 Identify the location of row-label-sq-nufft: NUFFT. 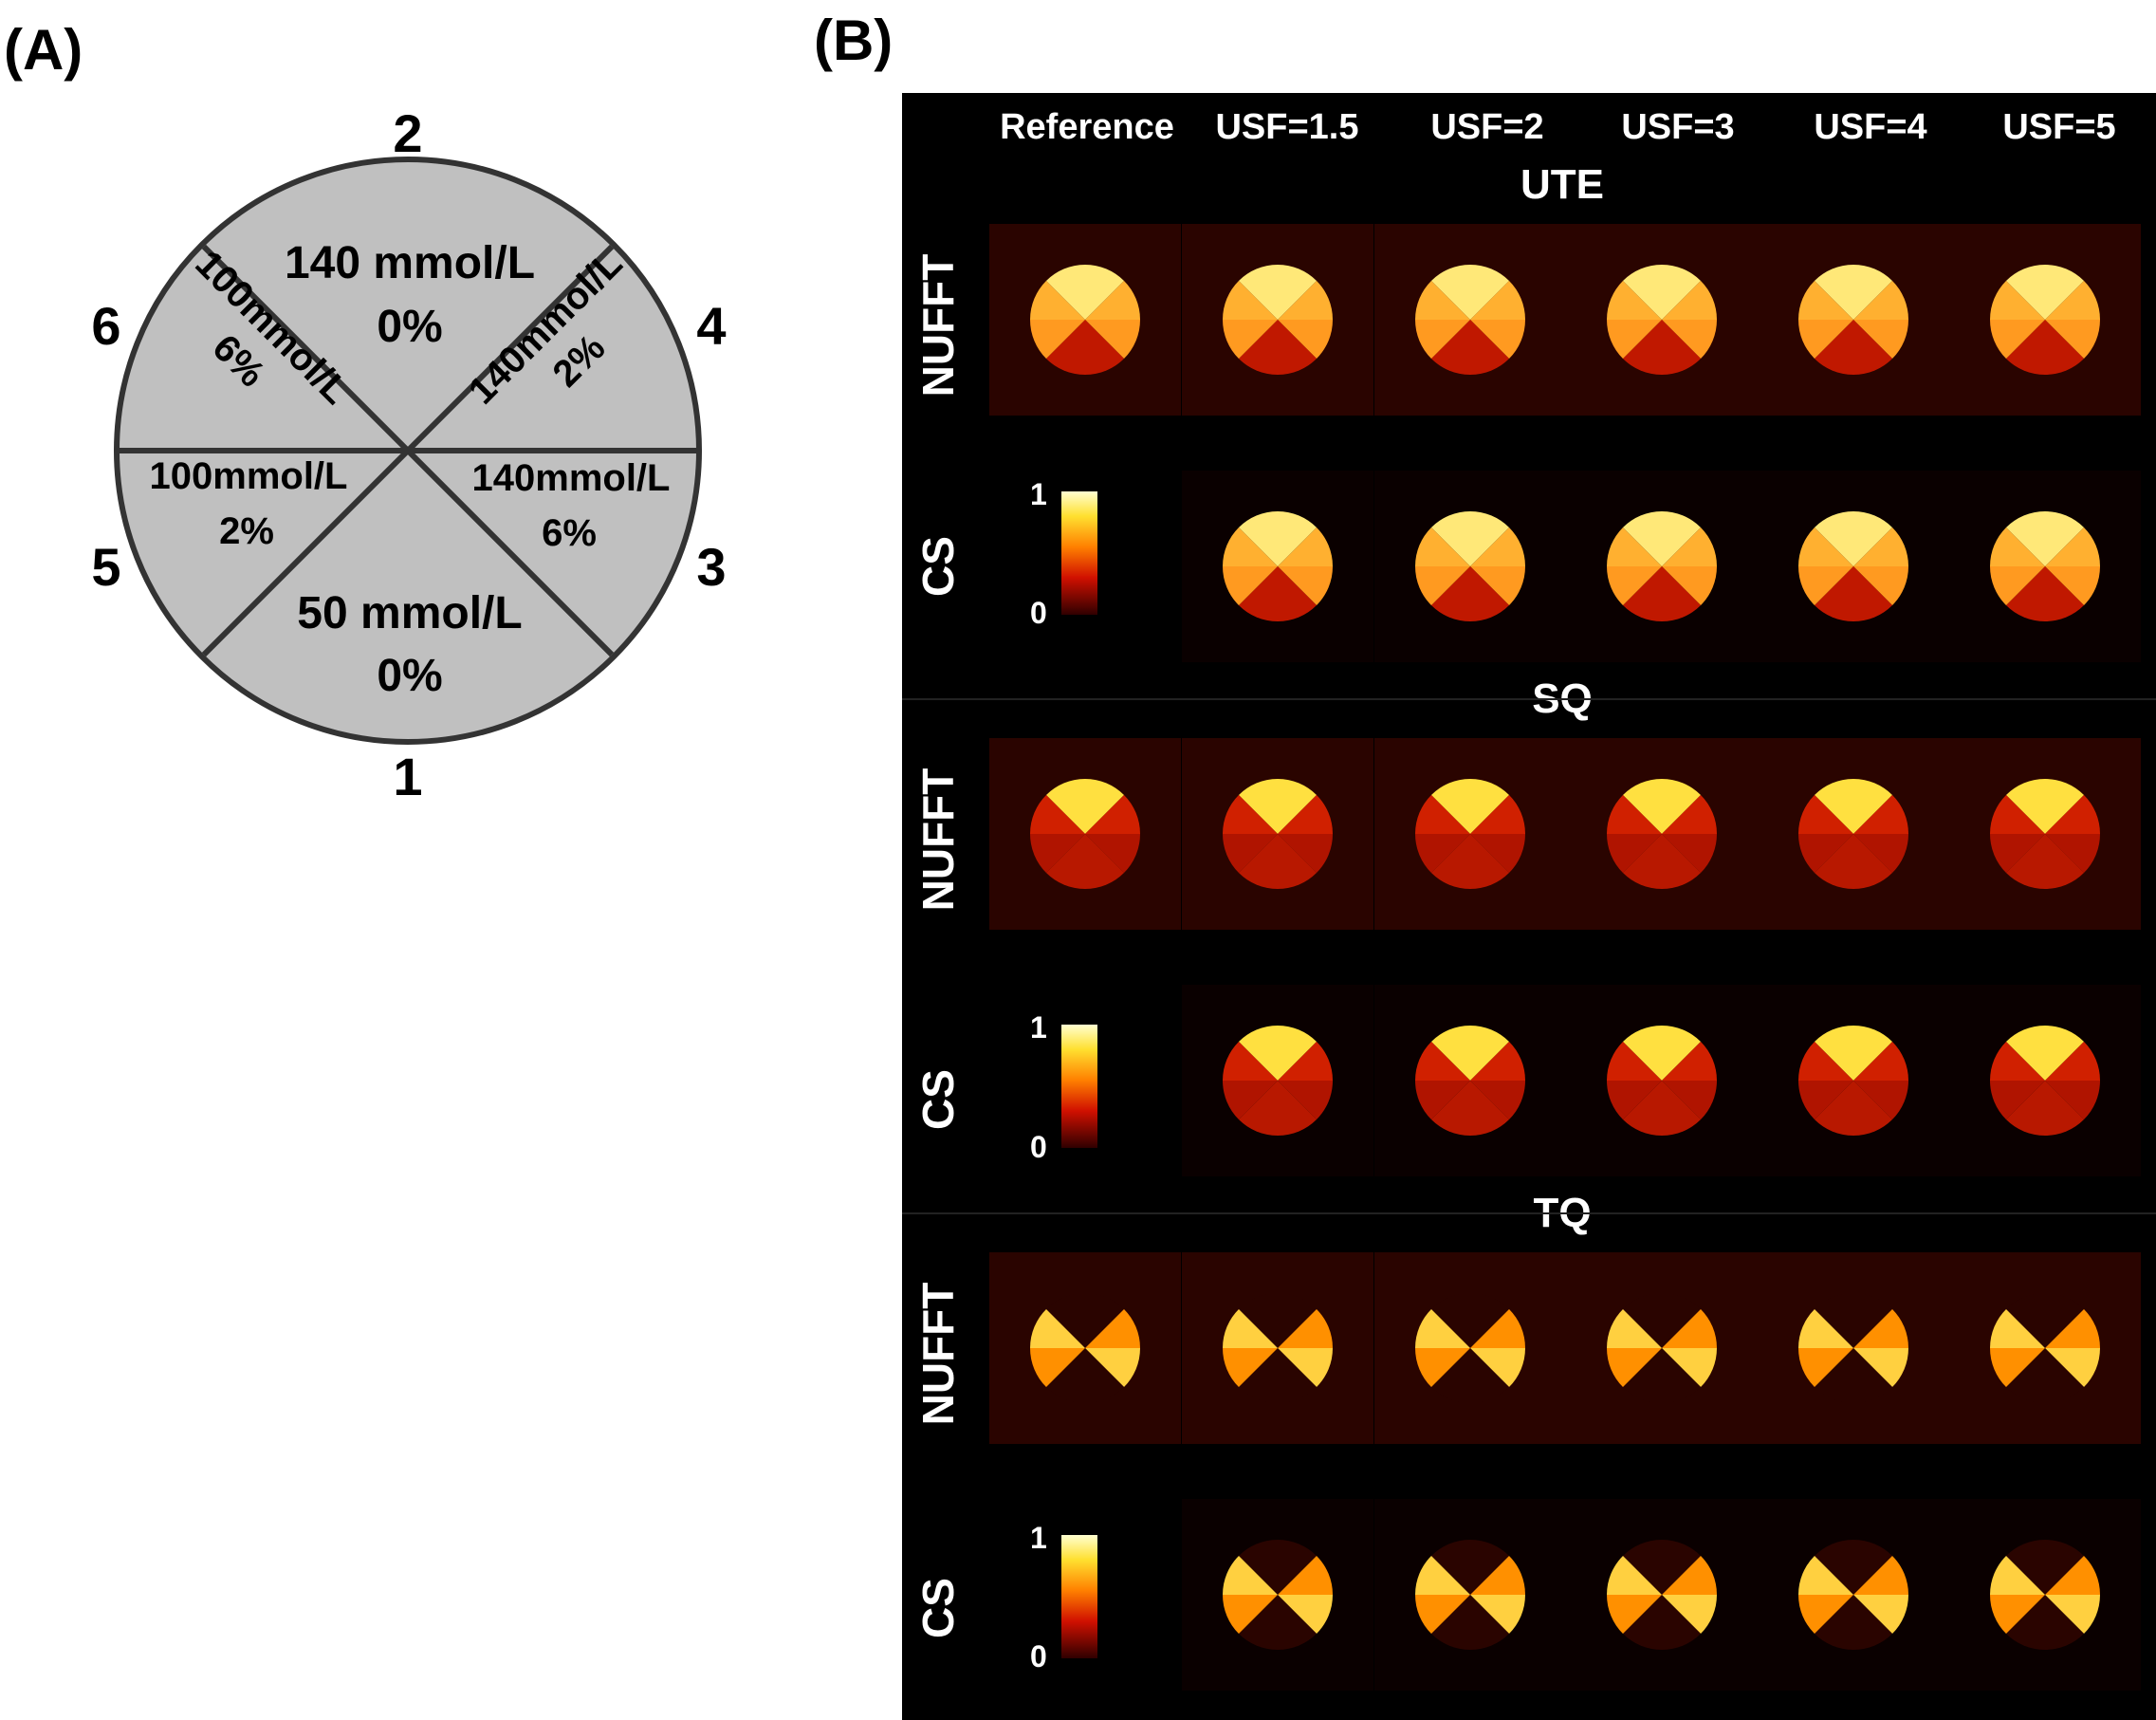
(938, 840).